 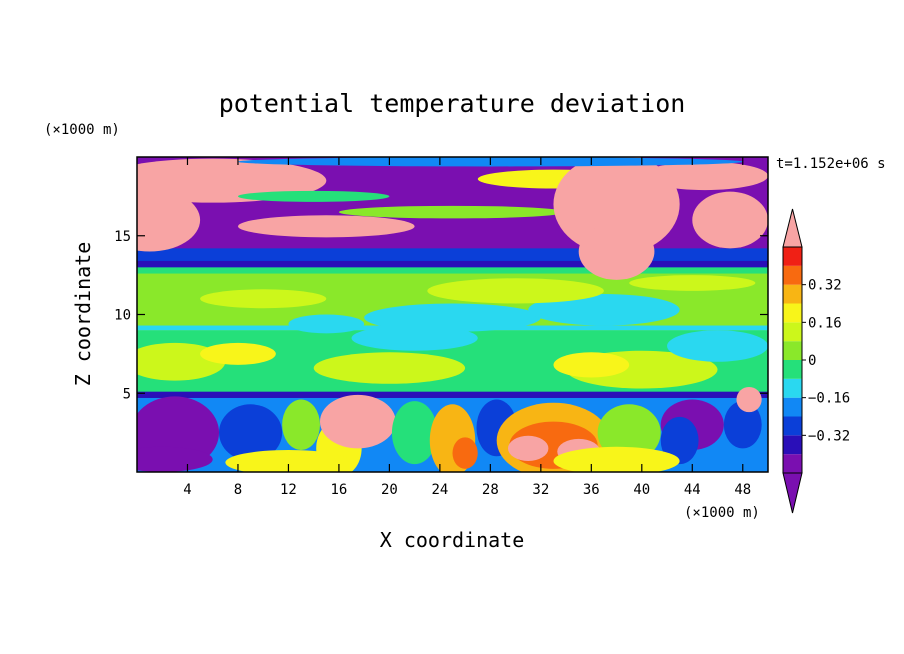 What do you see at coordinates (122, 237) in the screenshot?
I see `y-tick-label: 15` at bounding box center [122, 237].